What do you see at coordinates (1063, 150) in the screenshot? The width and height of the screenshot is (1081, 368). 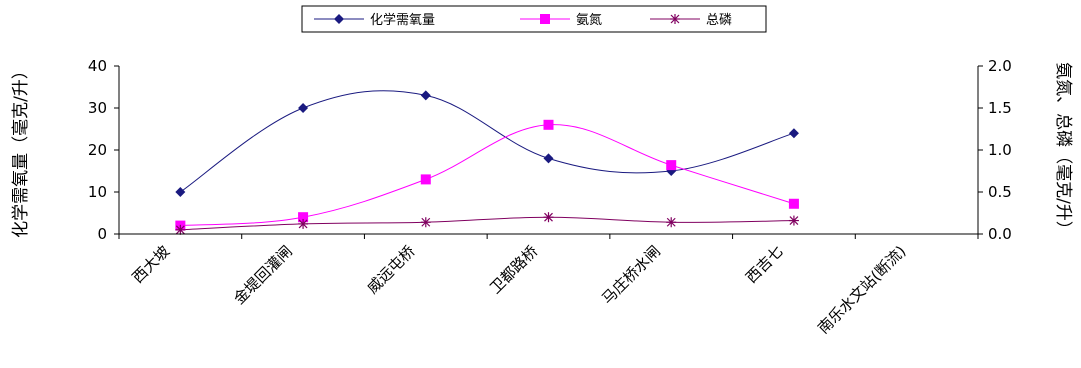 I see `right-axis-title: 氨氮、总磷（毫克/升）` at bounding box center [1063, 150].